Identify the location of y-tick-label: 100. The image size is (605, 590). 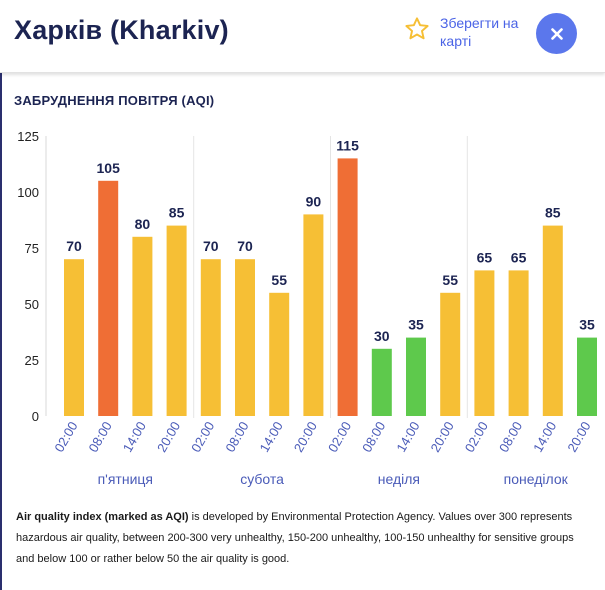
(28, 192).